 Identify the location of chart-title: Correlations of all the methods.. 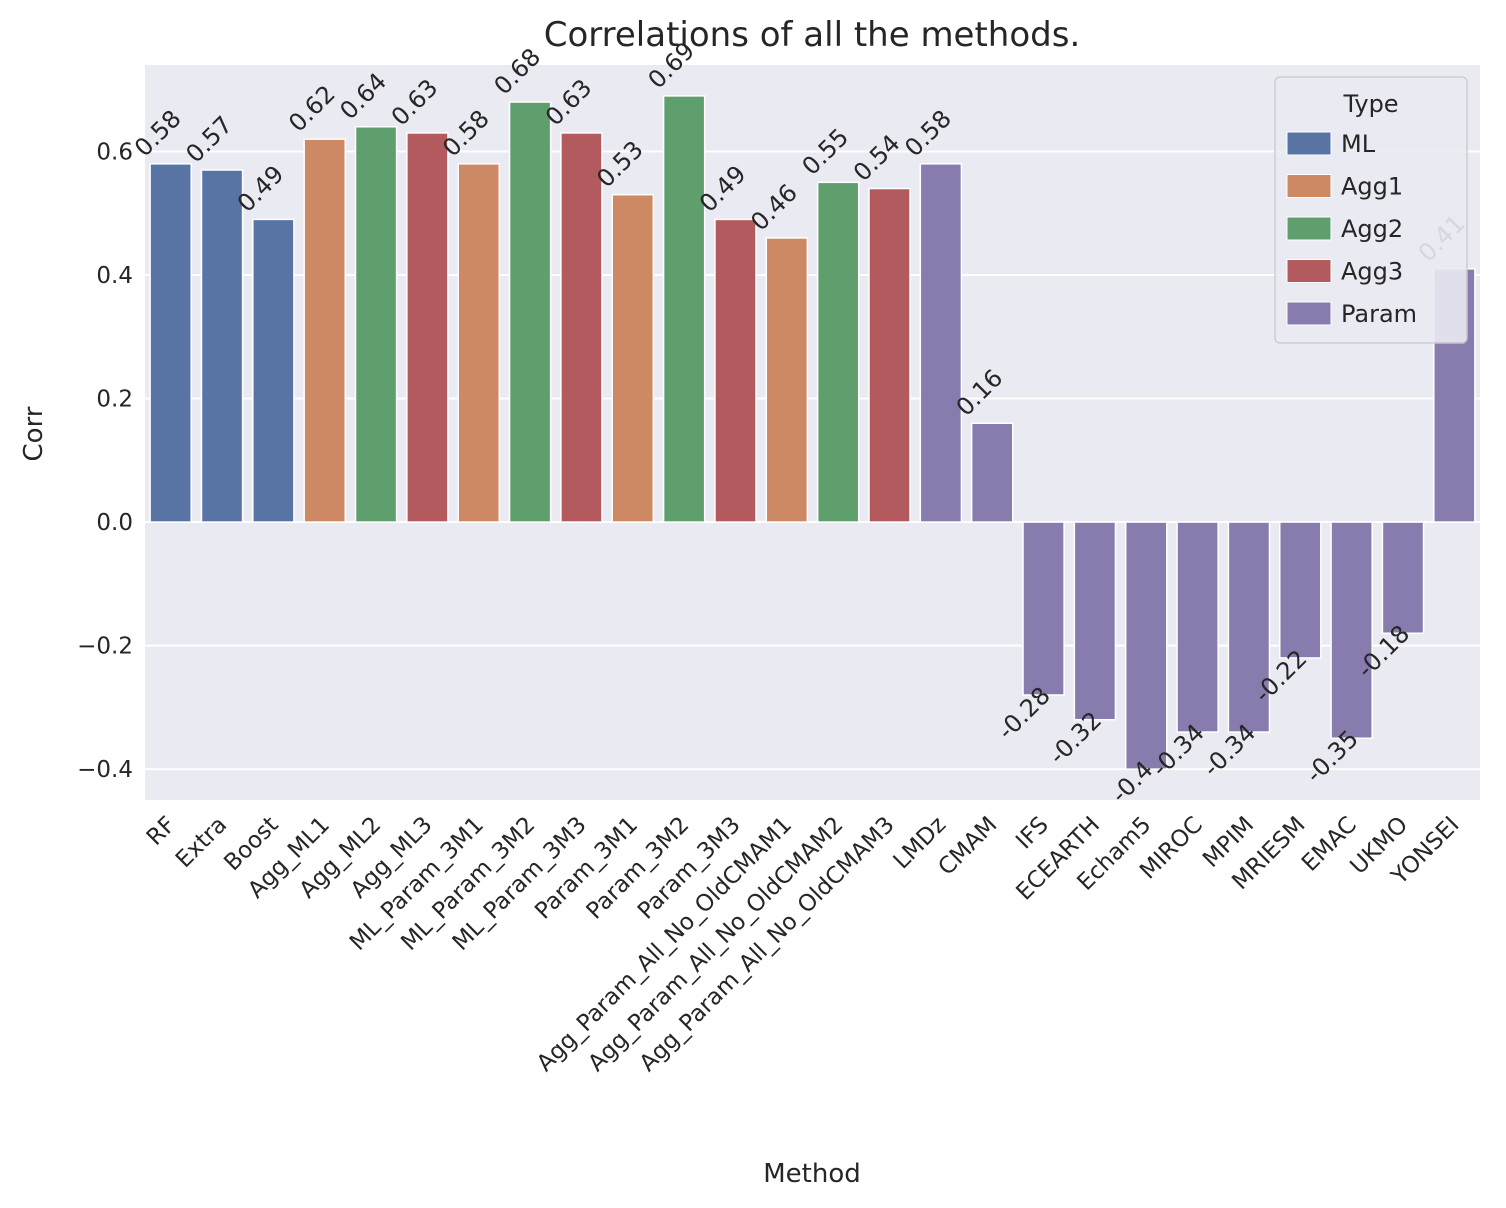
(812, 35).